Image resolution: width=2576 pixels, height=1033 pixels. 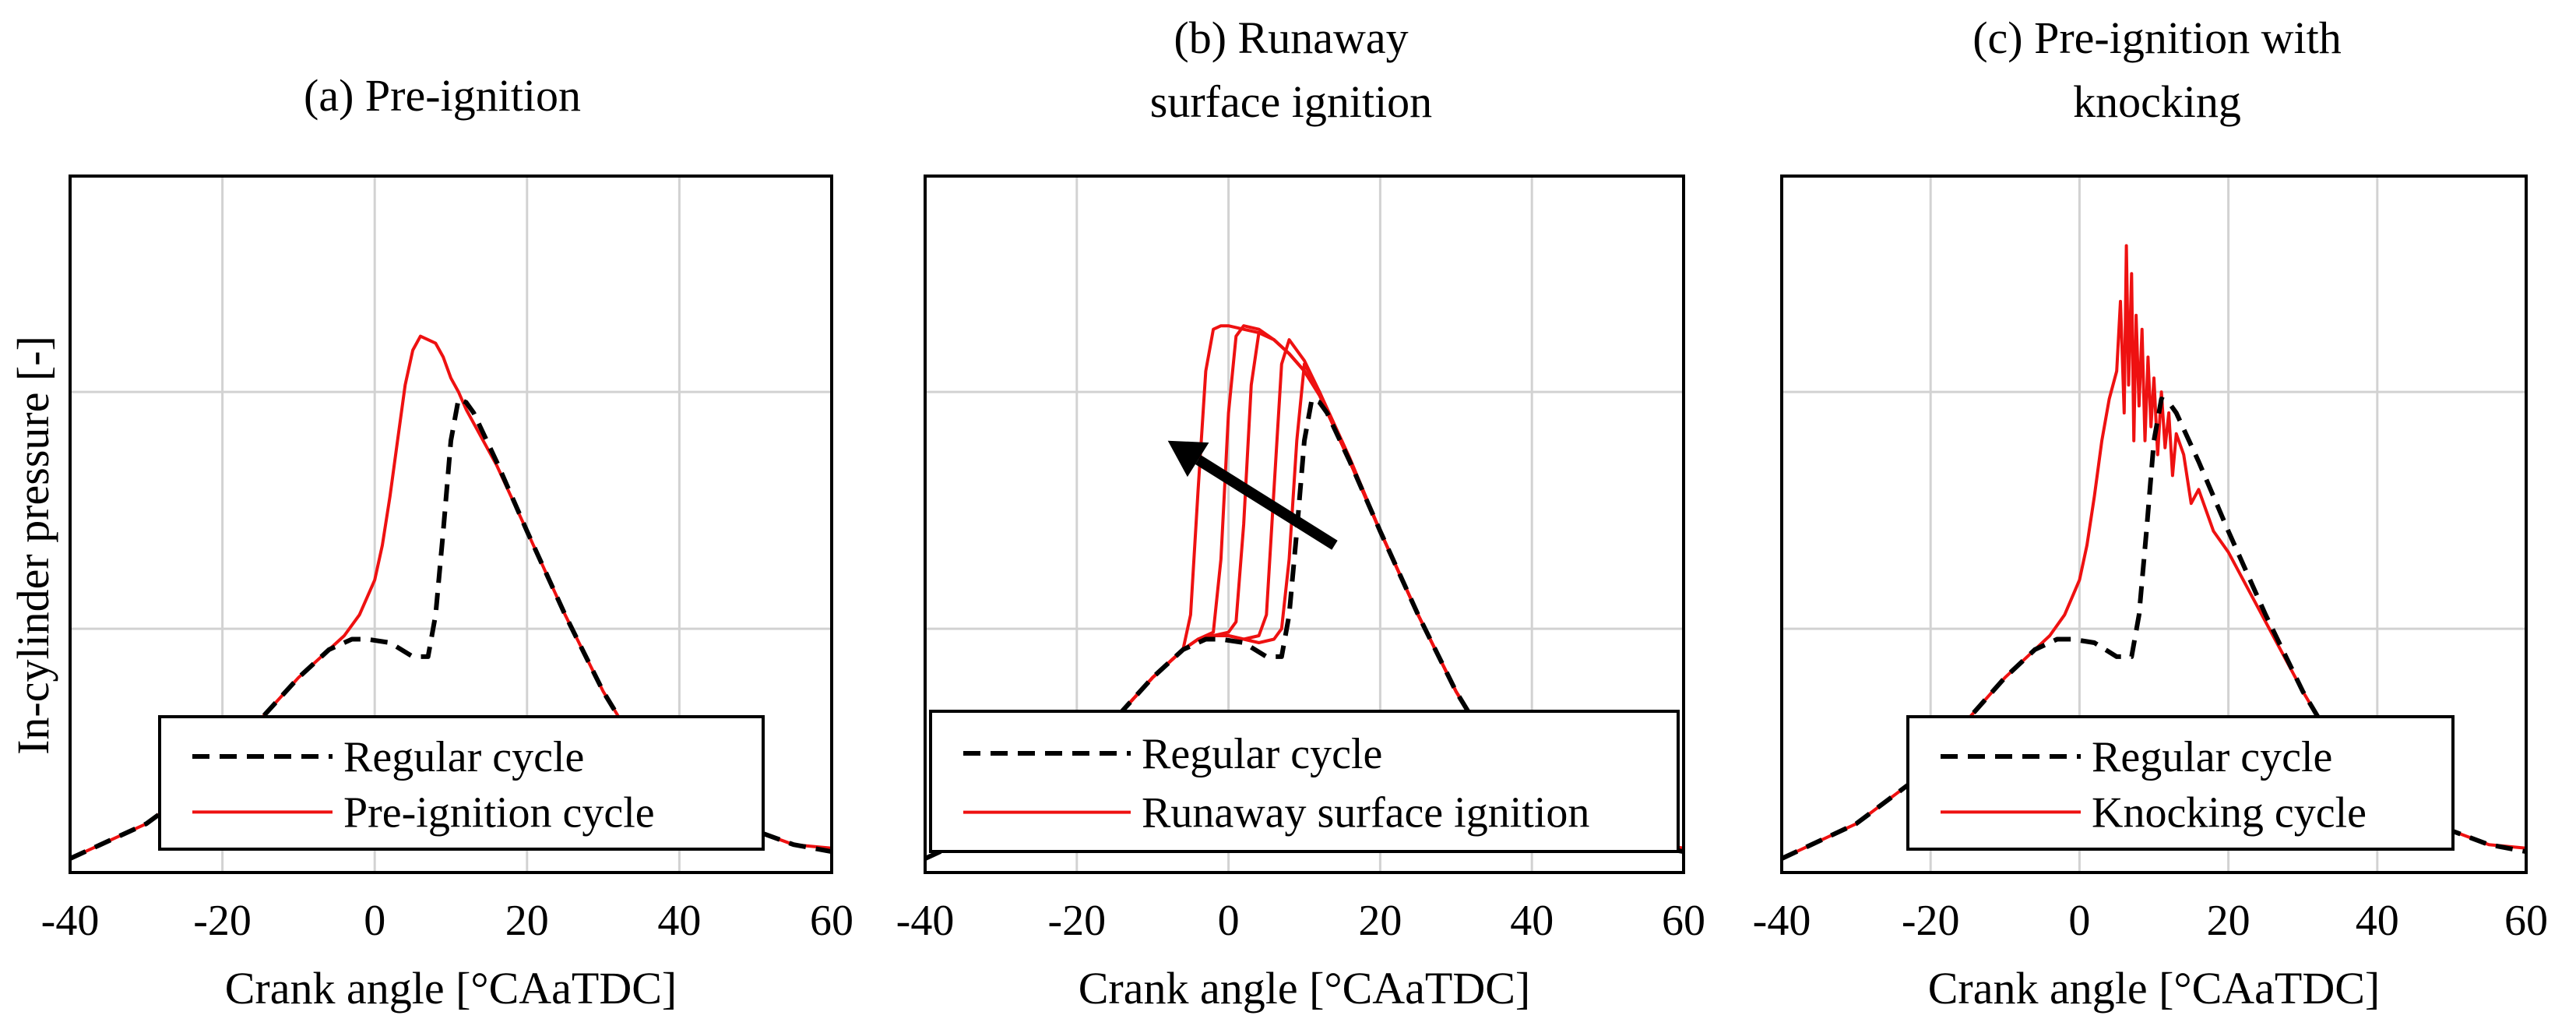 I want to click on x-axis-label-c: Crank angle [°CAaTDC], so click(x=2154, y=988).